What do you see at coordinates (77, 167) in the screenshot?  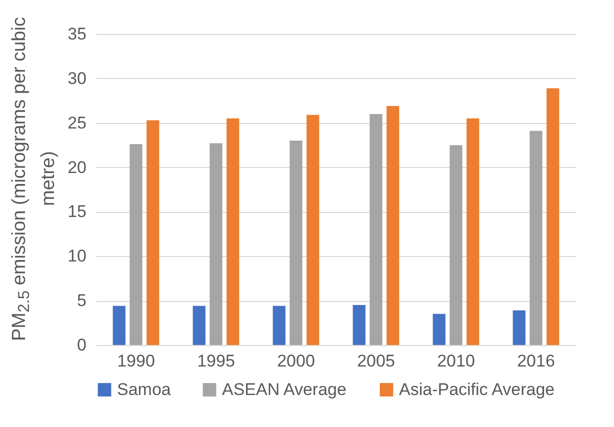 I see `y-tick-label: 20` at bounding box center [77, 167].